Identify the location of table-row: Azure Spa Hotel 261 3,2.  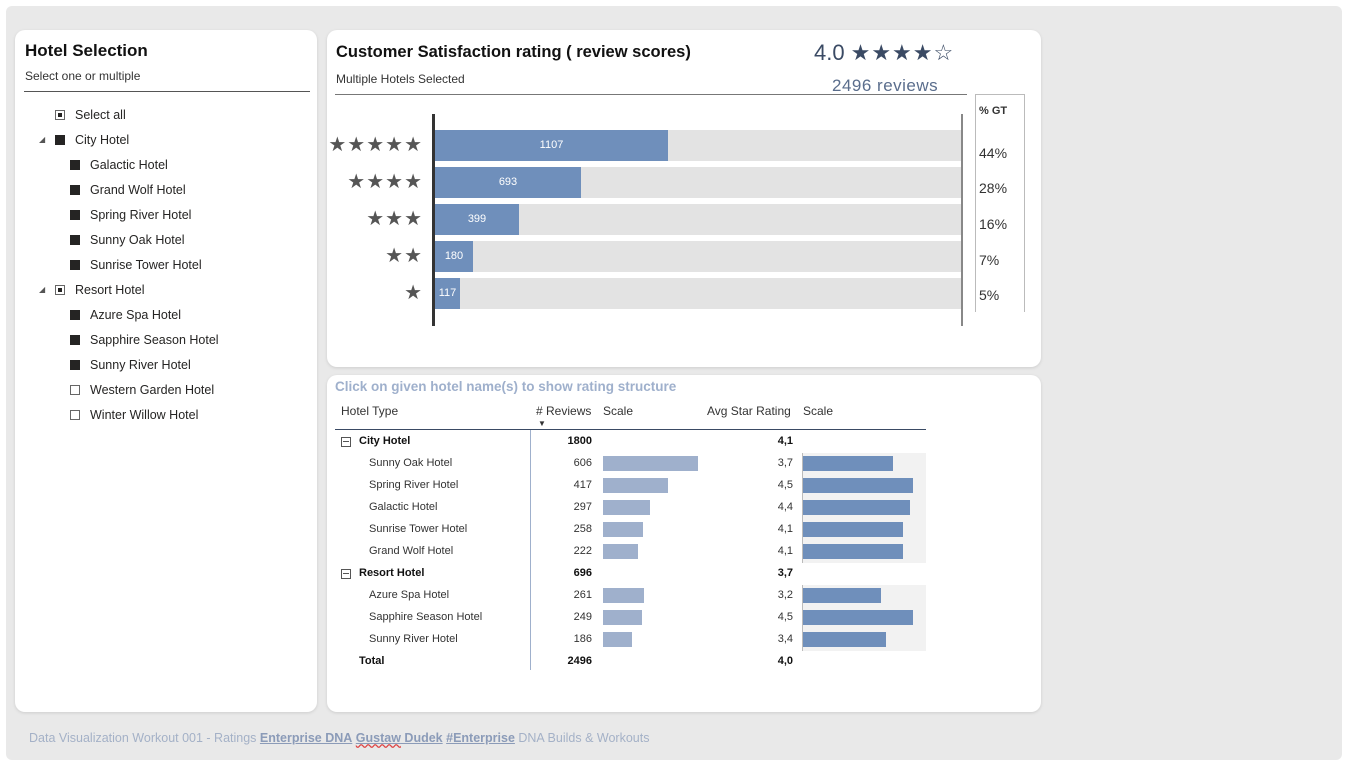
(637, 596).